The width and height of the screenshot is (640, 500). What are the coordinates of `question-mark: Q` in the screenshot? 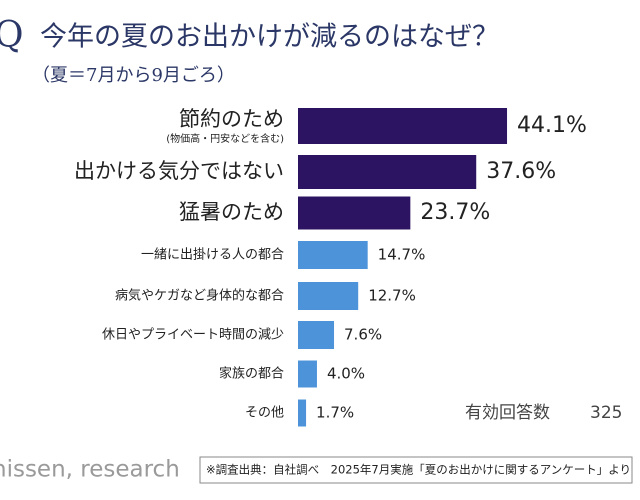 It's located at (12, 35).